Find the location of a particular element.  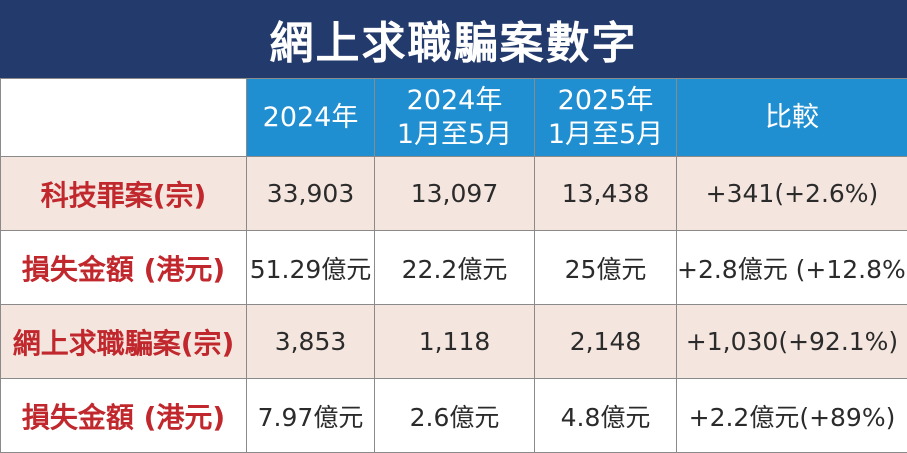

table-cell: 25億元 is located at coordinates (605, 267).